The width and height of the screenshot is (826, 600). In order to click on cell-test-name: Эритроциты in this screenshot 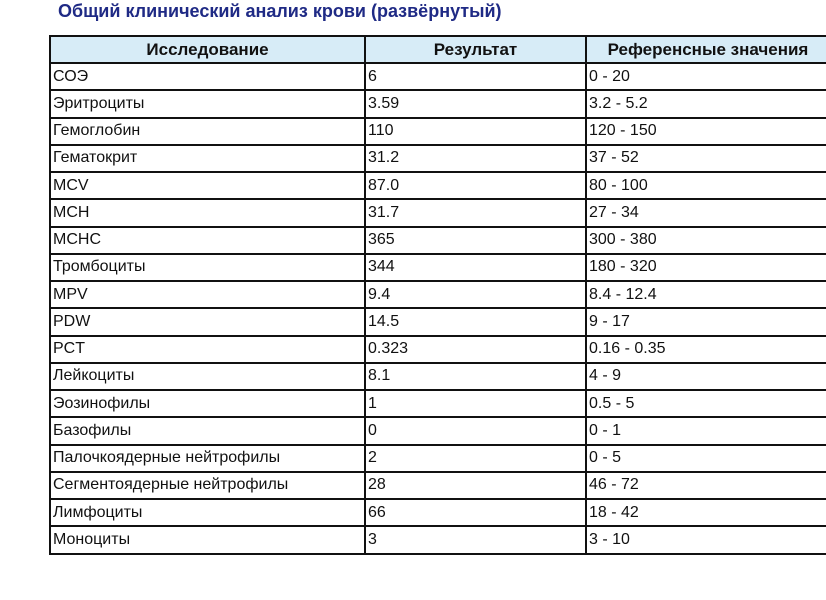, I will do `click(207, 104)`.